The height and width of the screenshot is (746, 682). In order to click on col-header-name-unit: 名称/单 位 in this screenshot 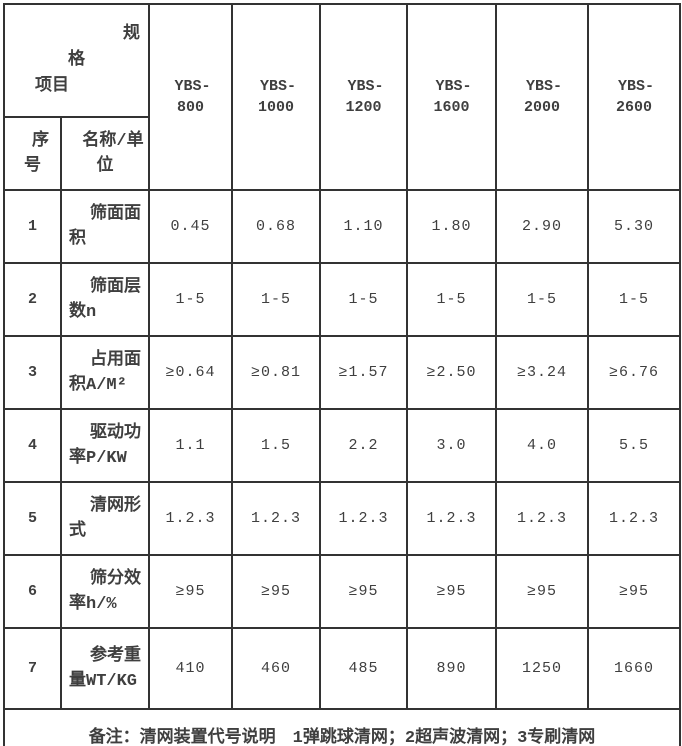, I will do `click(105, 153)`.